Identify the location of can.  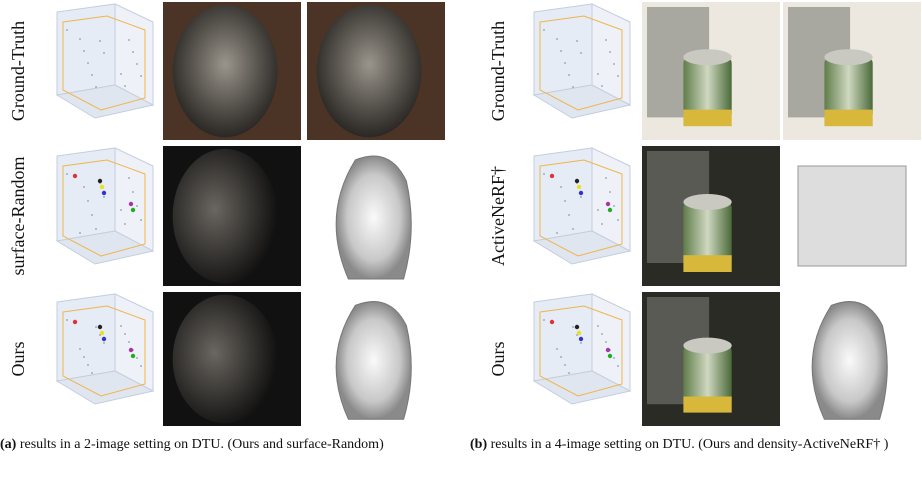
(848, 88).